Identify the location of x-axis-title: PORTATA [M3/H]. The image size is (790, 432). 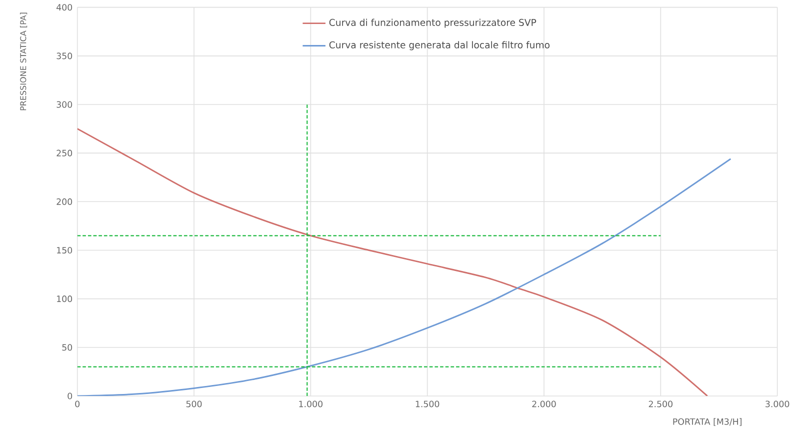
(707, 422).